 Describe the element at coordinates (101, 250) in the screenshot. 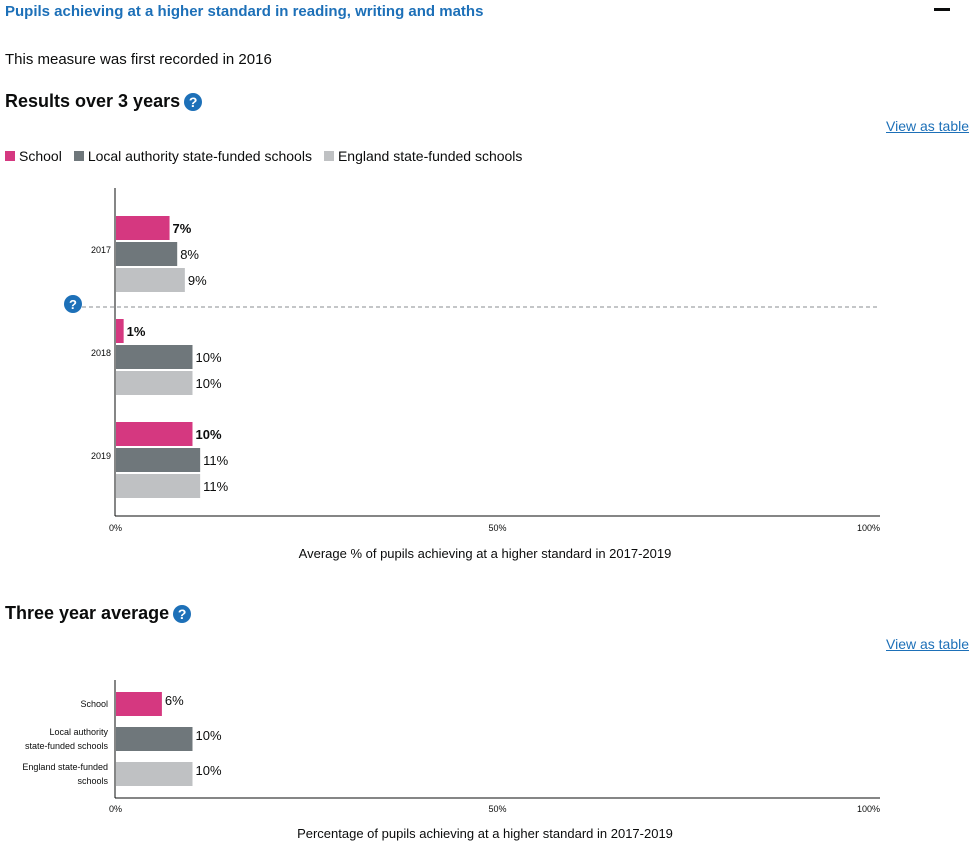

I see `y-tick-label-2017: 2017` at that location.